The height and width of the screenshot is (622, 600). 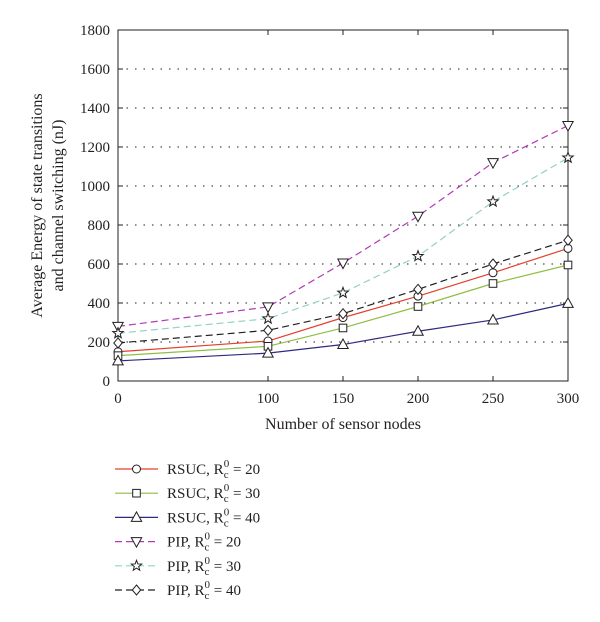 I want to click on y-tick-label: 1600, so click(x=95, y=70).